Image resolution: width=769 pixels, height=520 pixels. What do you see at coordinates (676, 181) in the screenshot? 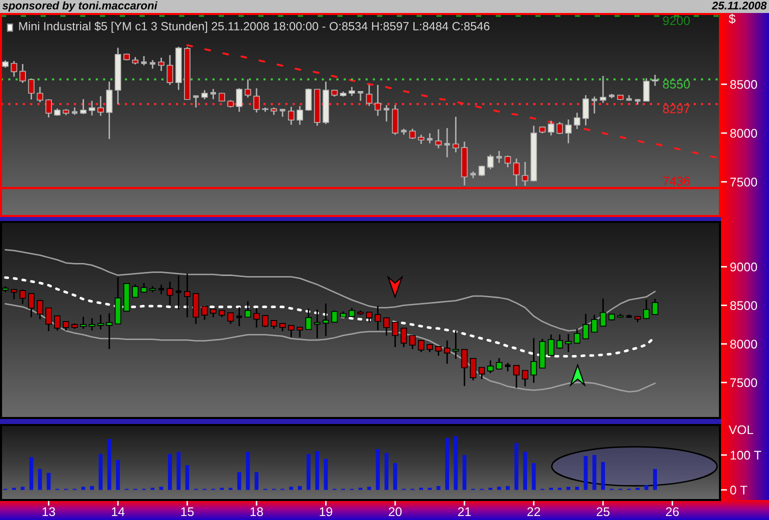
I see `ref-line-label: 7436` at bounding box center [676, 181].